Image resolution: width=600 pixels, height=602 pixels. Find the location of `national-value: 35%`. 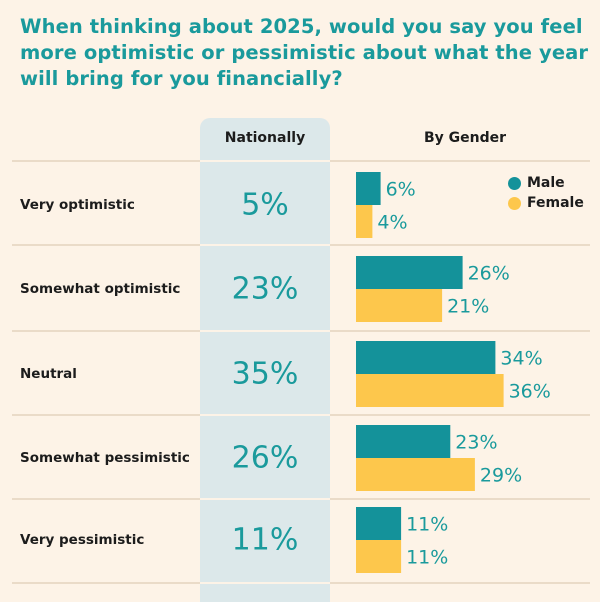

national-value: 35% is located at coordinates (265, 374).